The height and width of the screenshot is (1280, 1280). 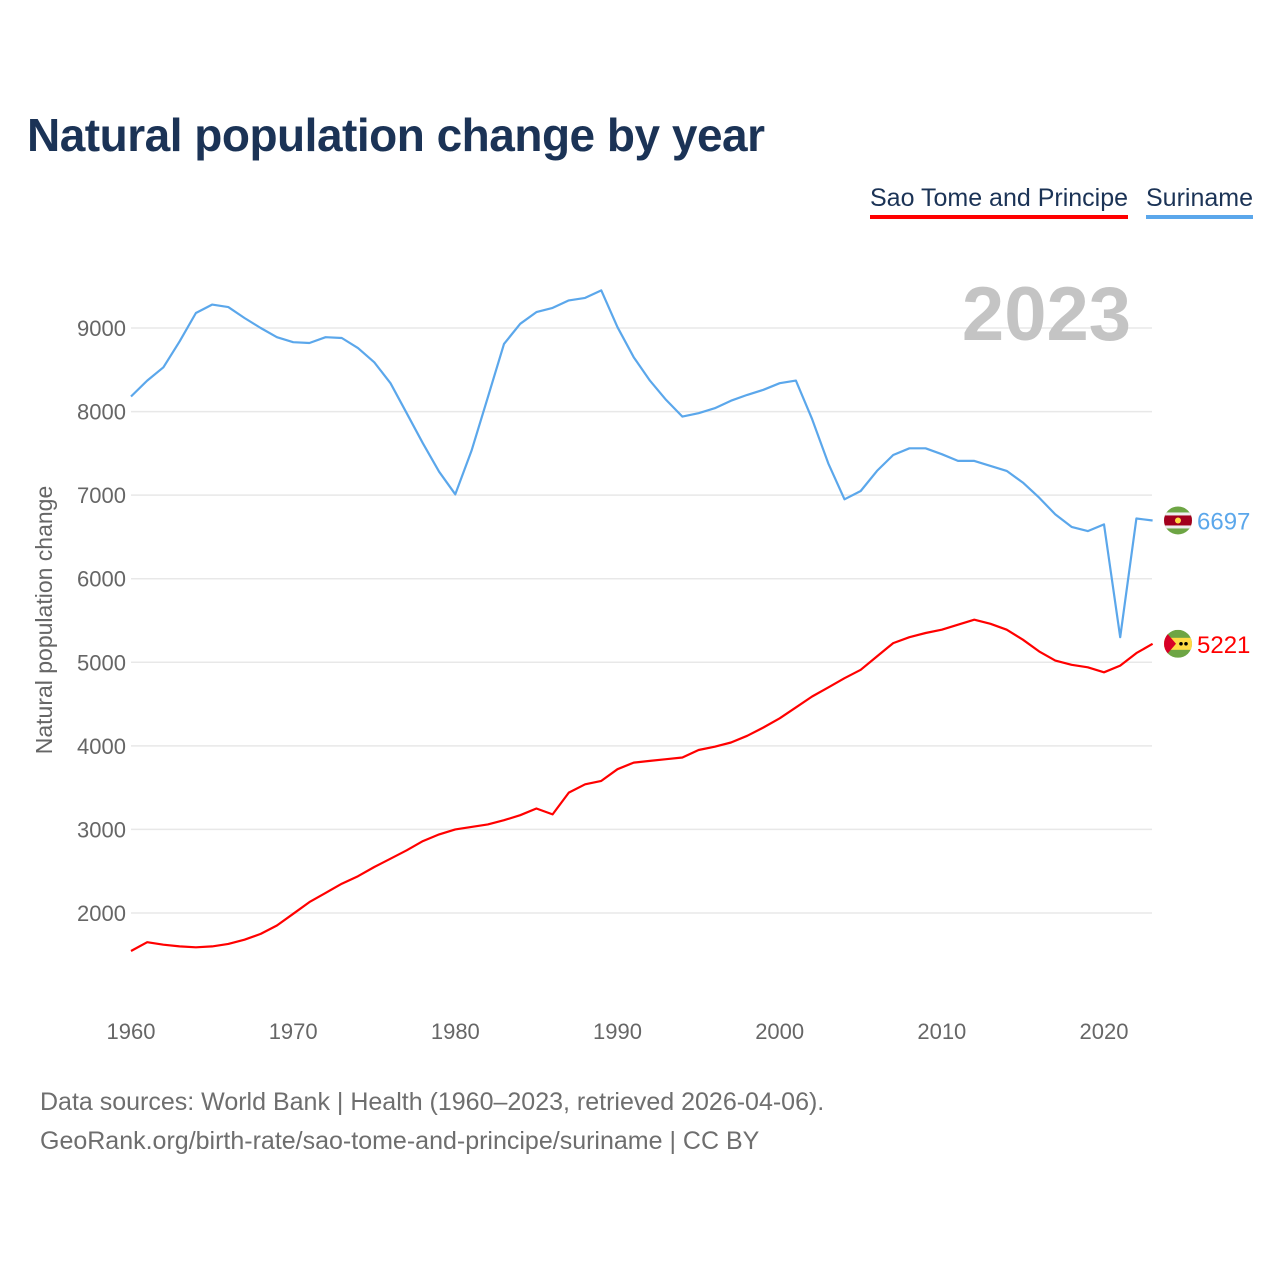 What do you see at coordinates (941, 1031) in the screenshot?
I see `x-tick-label: 2010` at bounding box center [941, 1031].